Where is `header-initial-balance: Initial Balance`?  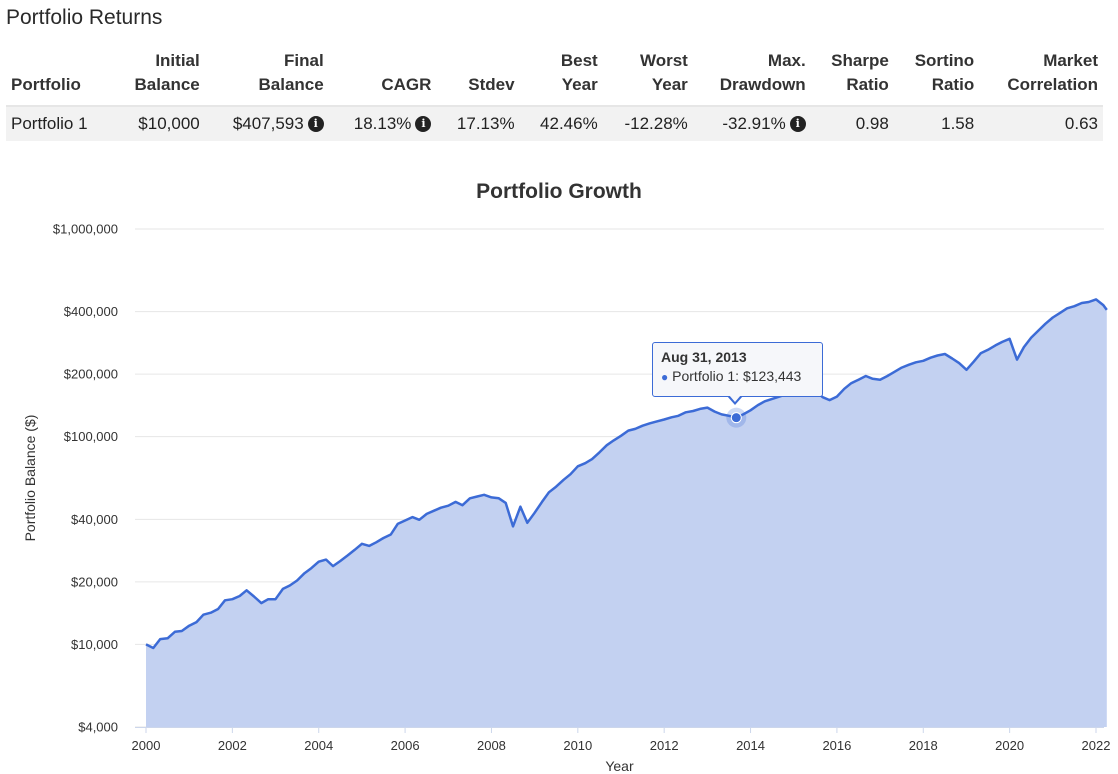 header-initial-balance: Initial Balance is located at coordinates (158, 76).